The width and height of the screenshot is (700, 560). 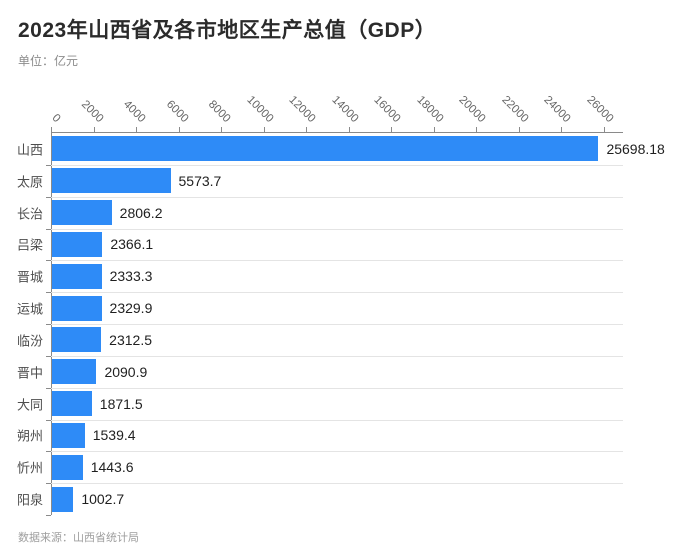 What do you see at coordinates (200, 180) in the screenshot?
I see `value-label: 5573.7` at bounding box center [200, 180].